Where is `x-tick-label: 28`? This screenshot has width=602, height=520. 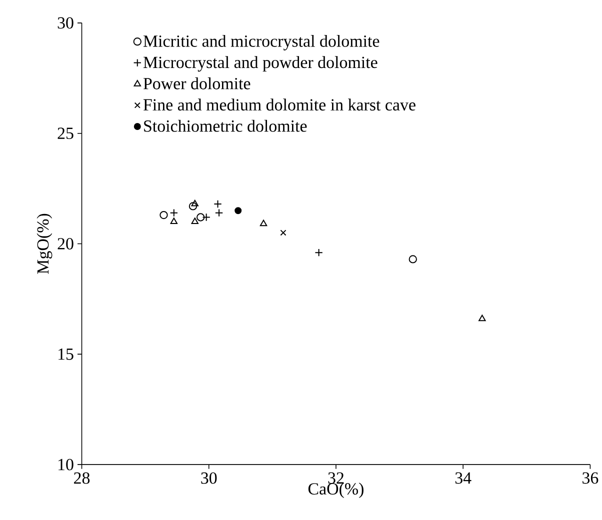
x-tick-label: 28 is located at coordinates (82, 478).